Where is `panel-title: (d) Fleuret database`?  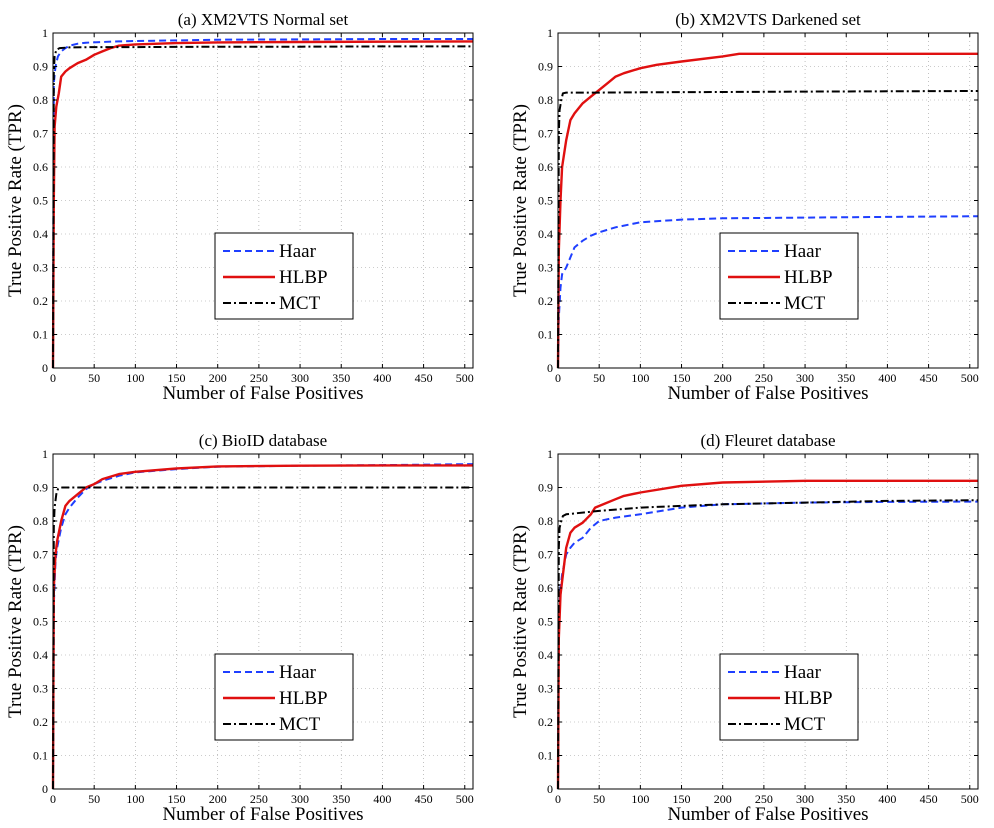
panel-title: (d) Fleuret database is located at coordinates (768, 440).